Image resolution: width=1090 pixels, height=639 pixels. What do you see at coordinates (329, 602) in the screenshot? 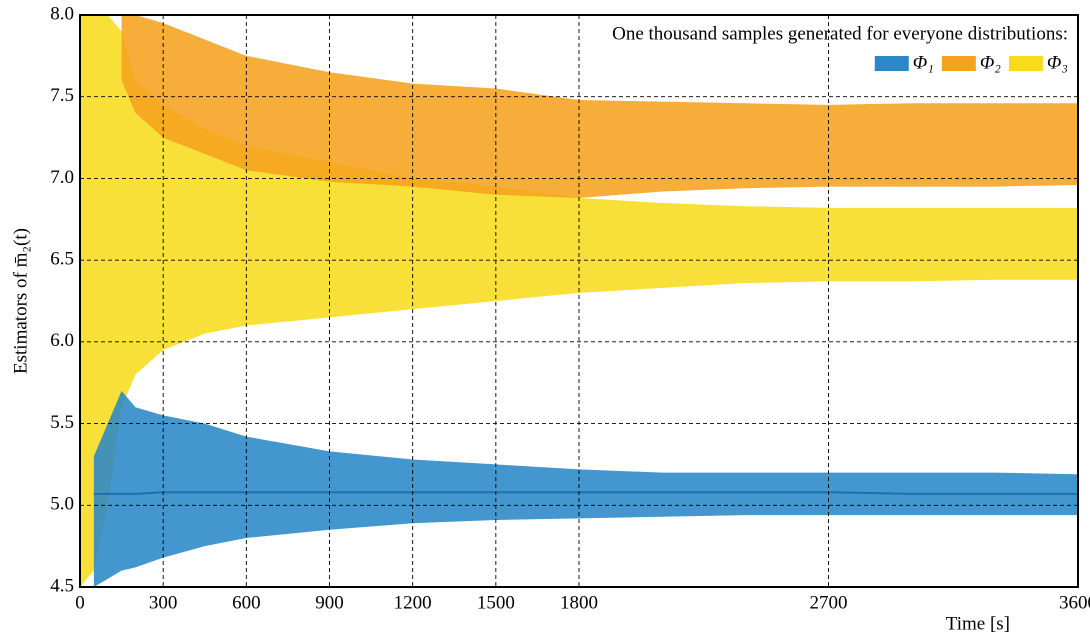
I see `x-tick-label: 900` at bounding box center [329, 602].